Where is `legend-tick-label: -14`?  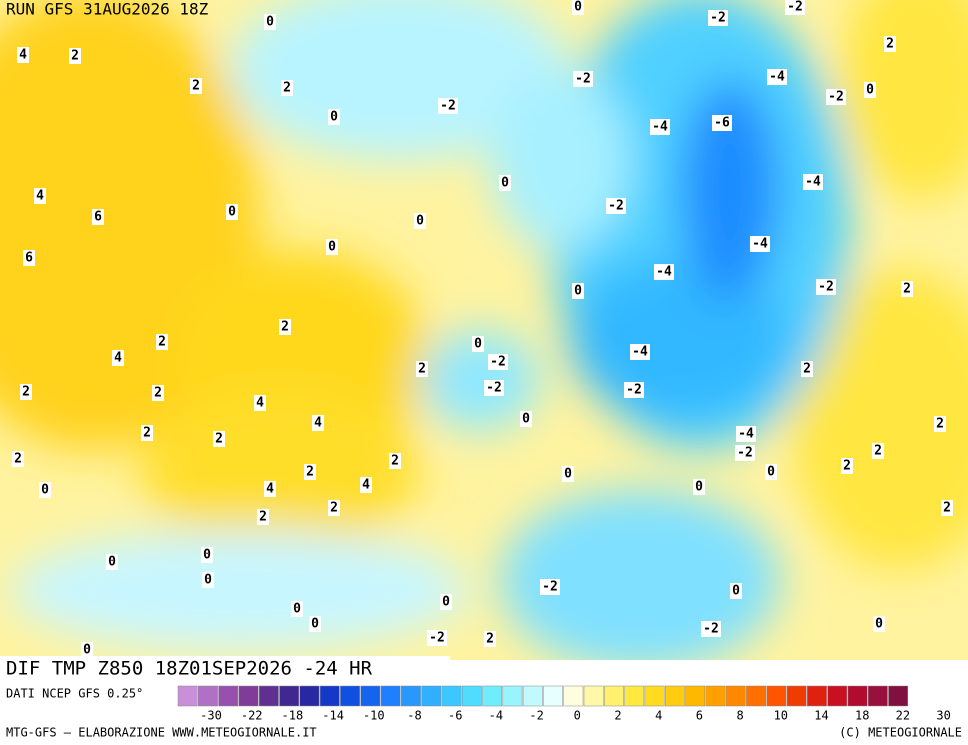
legend-tick-label: -14 is located at coordinates (333, 716).